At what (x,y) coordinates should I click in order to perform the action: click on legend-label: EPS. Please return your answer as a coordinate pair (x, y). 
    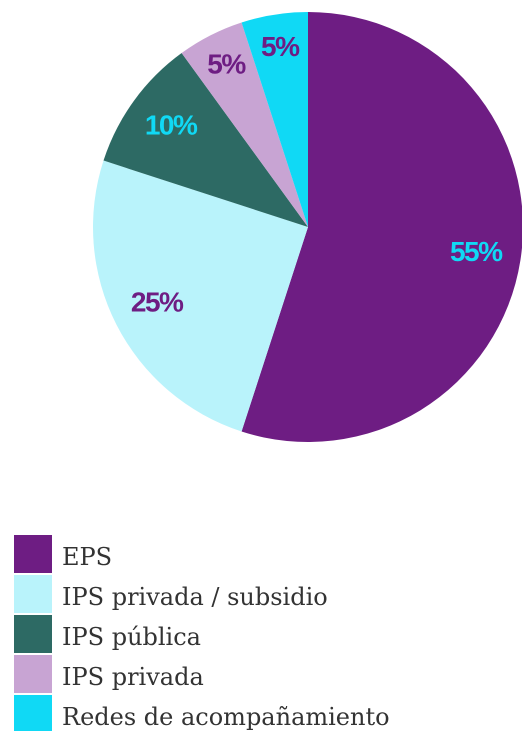
    Looking at the image, I should click on (87, 557).